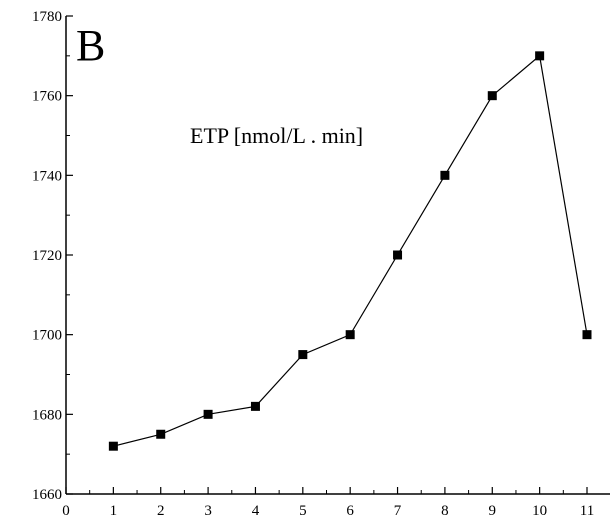 The height and width of the screenshot is (531, 610). Describe the element at coordinates (47, 97) in the screenshot. I see `y-tick-label: 1760` at that location.